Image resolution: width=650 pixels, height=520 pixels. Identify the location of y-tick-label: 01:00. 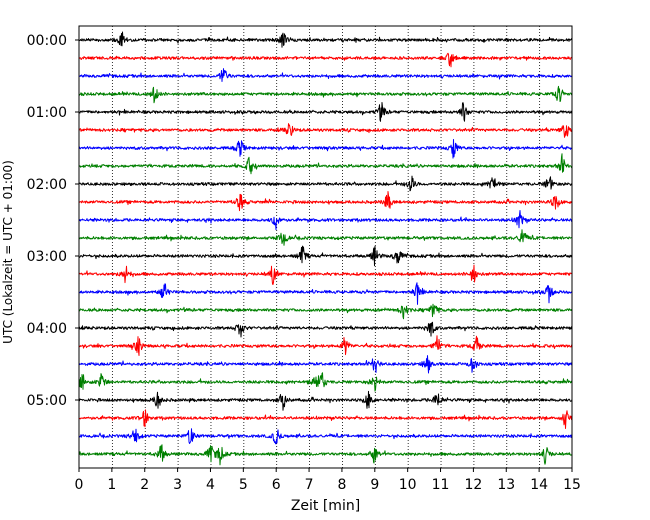
(47, 113).